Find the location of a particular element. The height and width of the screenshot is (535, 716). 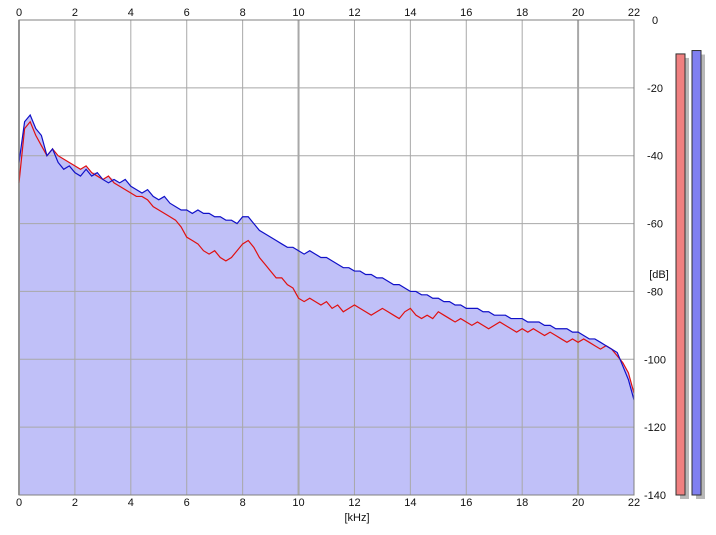

x-tick-label-top: 2 is located at coordinates (75, 13).